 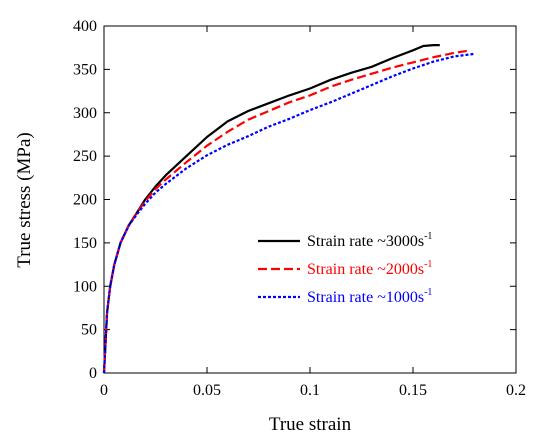 I want to click on x-tick-label: 0.1, so click(x=310, y=390).